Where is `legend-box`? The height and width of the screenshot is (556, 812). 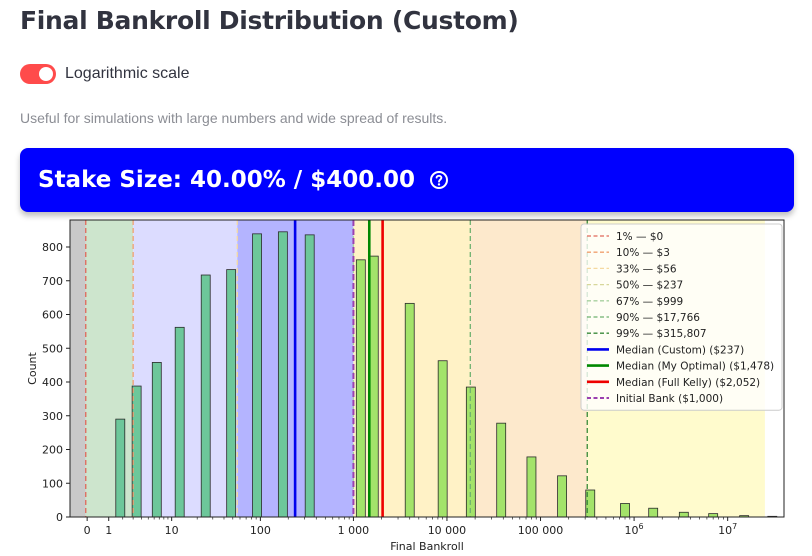
legend-box is located at coordinates (681, 317).